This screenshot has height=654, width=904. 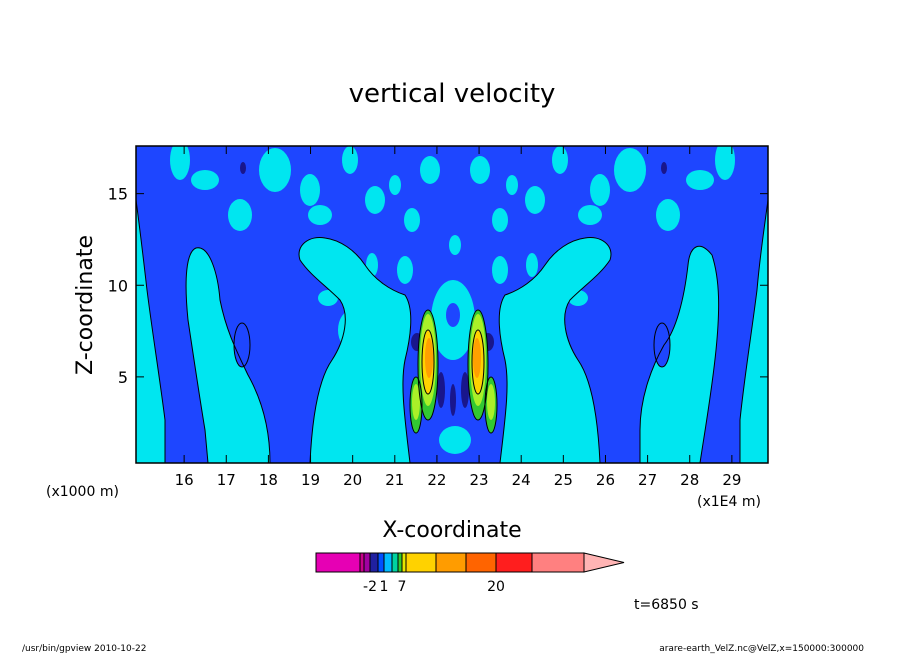 What do you see at coordinates (268, 480) in the screenshot?
I see `x-tick-label-2: 18` at bounding box center [268, 480].